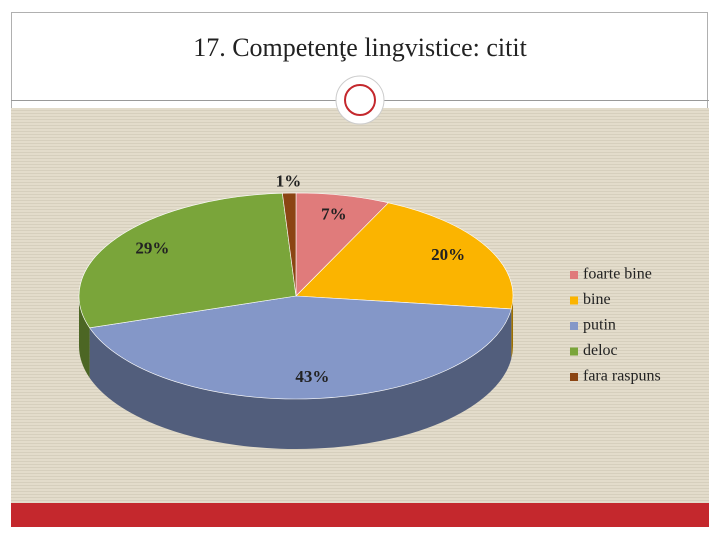 The width and height of the screenshot is (720, 540). I want to click on ornament-ring, so click(360, 100).